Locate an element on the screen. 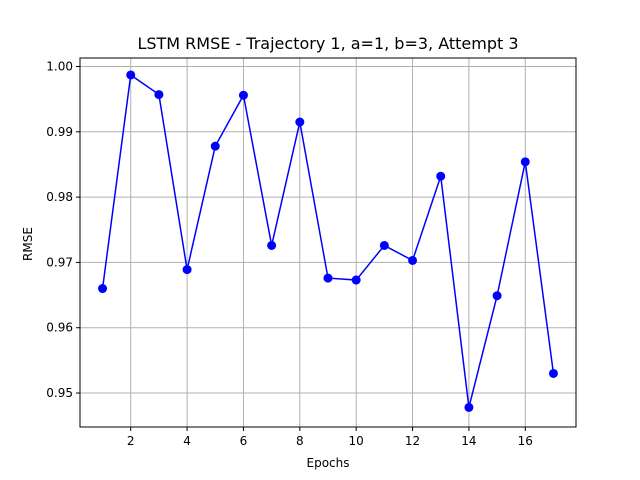 The height and width of the screenshot is (480, 640). x-tick-label: 8 is located at coordinates (300, 441).